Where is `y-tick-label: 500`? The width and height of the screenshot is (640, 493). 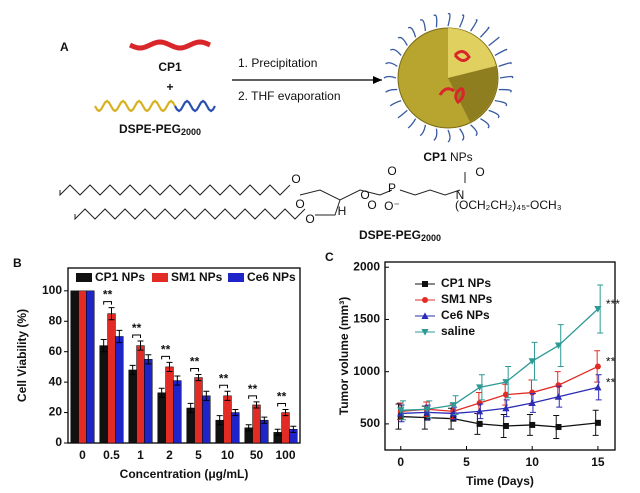
y-tick-label: 500 is located at coordinates (370, 423).